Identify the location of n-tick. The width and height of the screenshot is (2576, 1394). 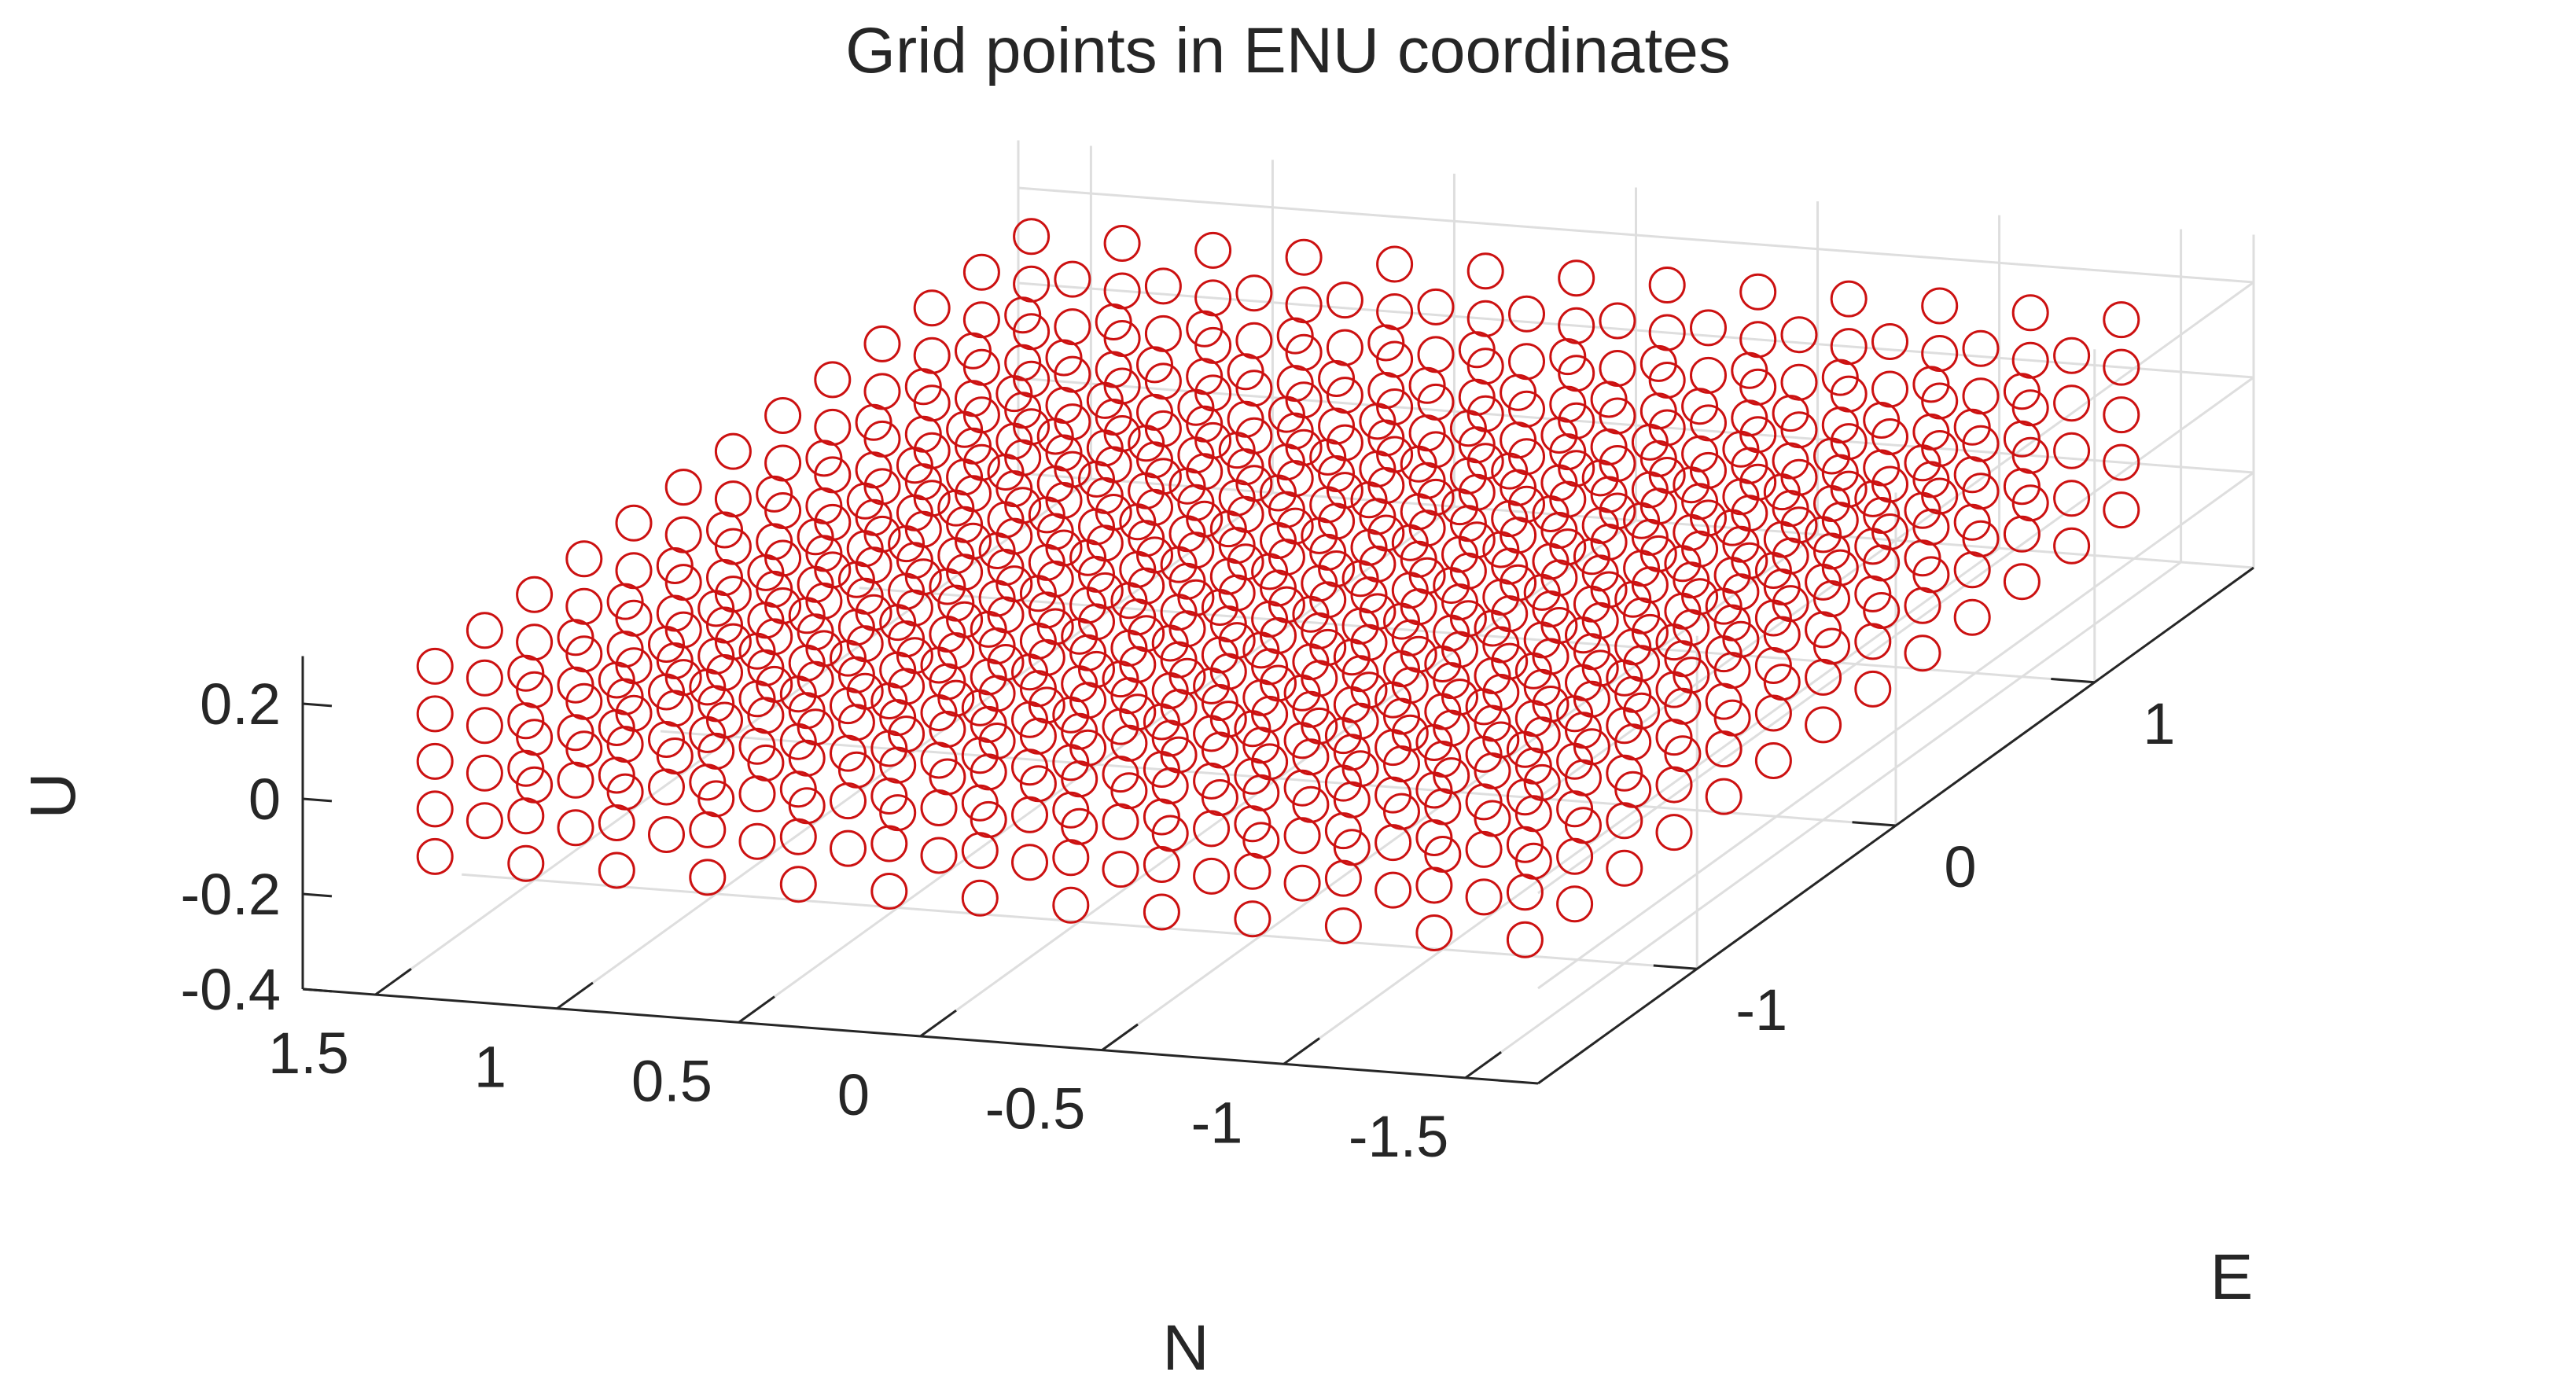
(1301, 1051).